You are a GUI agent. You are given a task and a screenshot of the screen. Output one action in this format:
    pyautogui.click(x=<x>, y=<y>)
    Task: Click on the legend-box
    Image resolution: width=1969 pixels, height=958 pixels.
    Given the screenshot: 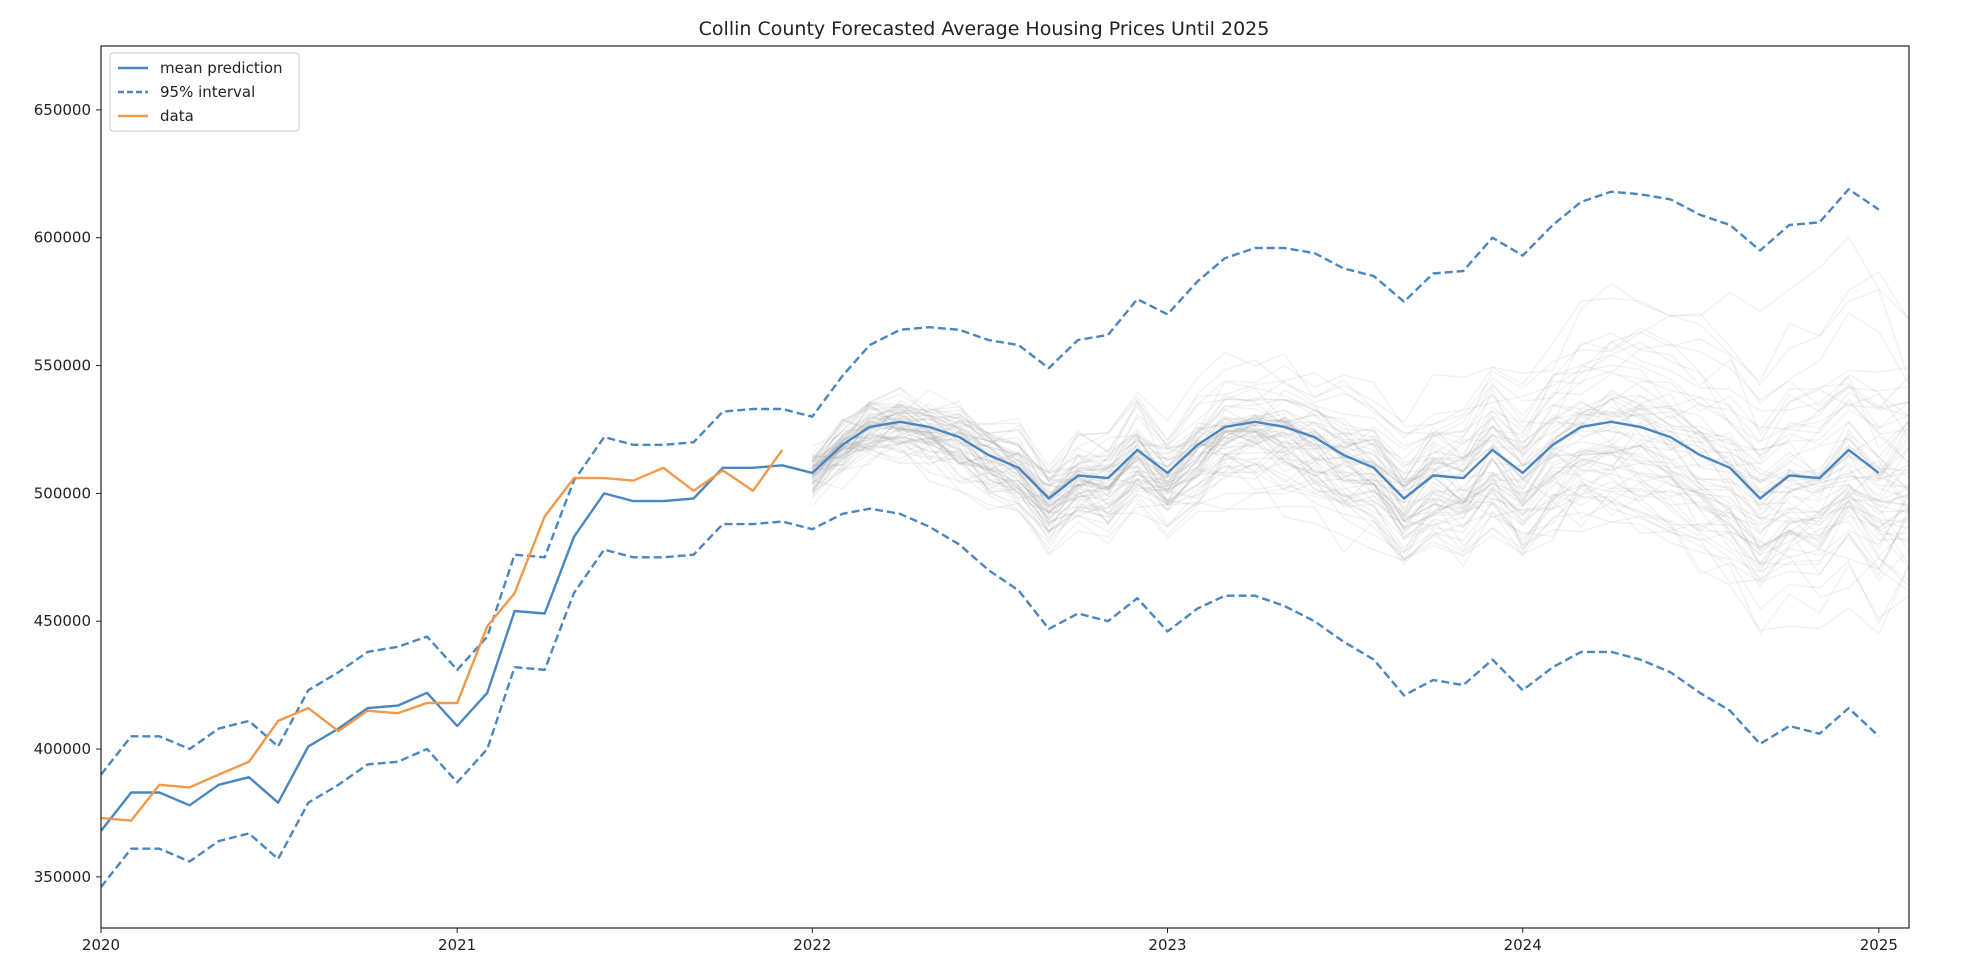 What is the action you would take?
    pyautogui.click(x=204, y=92)
    